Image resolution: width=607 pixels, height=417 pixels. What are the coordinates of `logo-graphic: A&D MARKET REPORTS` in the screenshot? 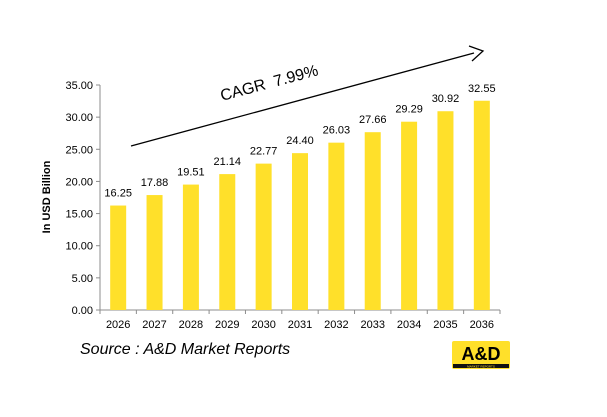 It's located at (481, 355).